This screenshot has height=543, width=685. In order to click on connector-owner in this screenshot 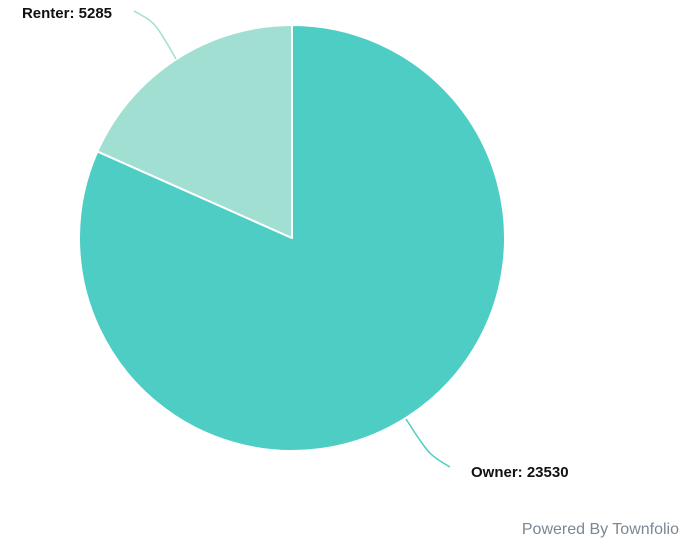, I will do `click(428, 443)`.